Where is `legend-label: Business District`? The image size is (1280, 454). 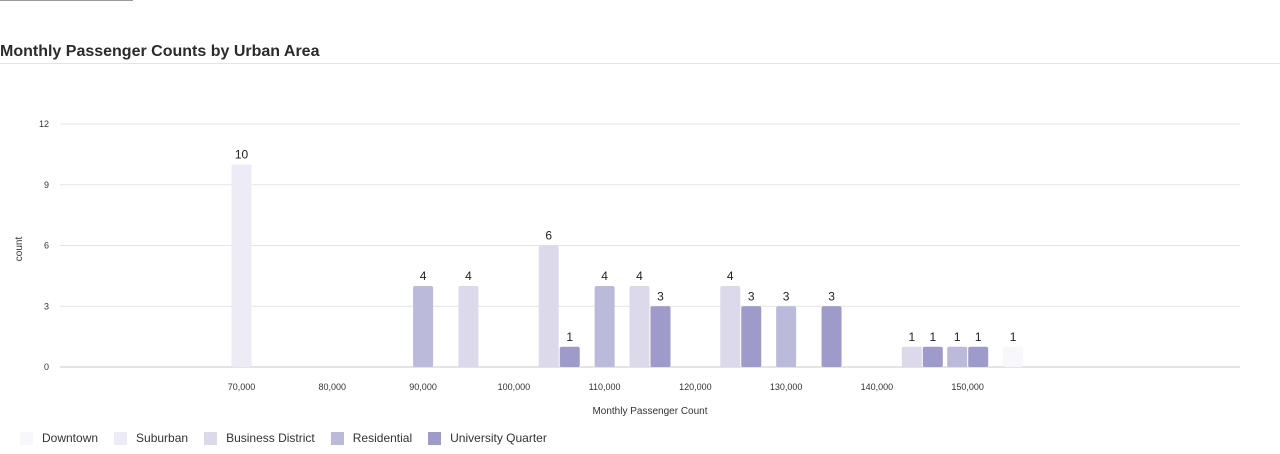
legend-label: Business District is located at coordinates (270, 438).